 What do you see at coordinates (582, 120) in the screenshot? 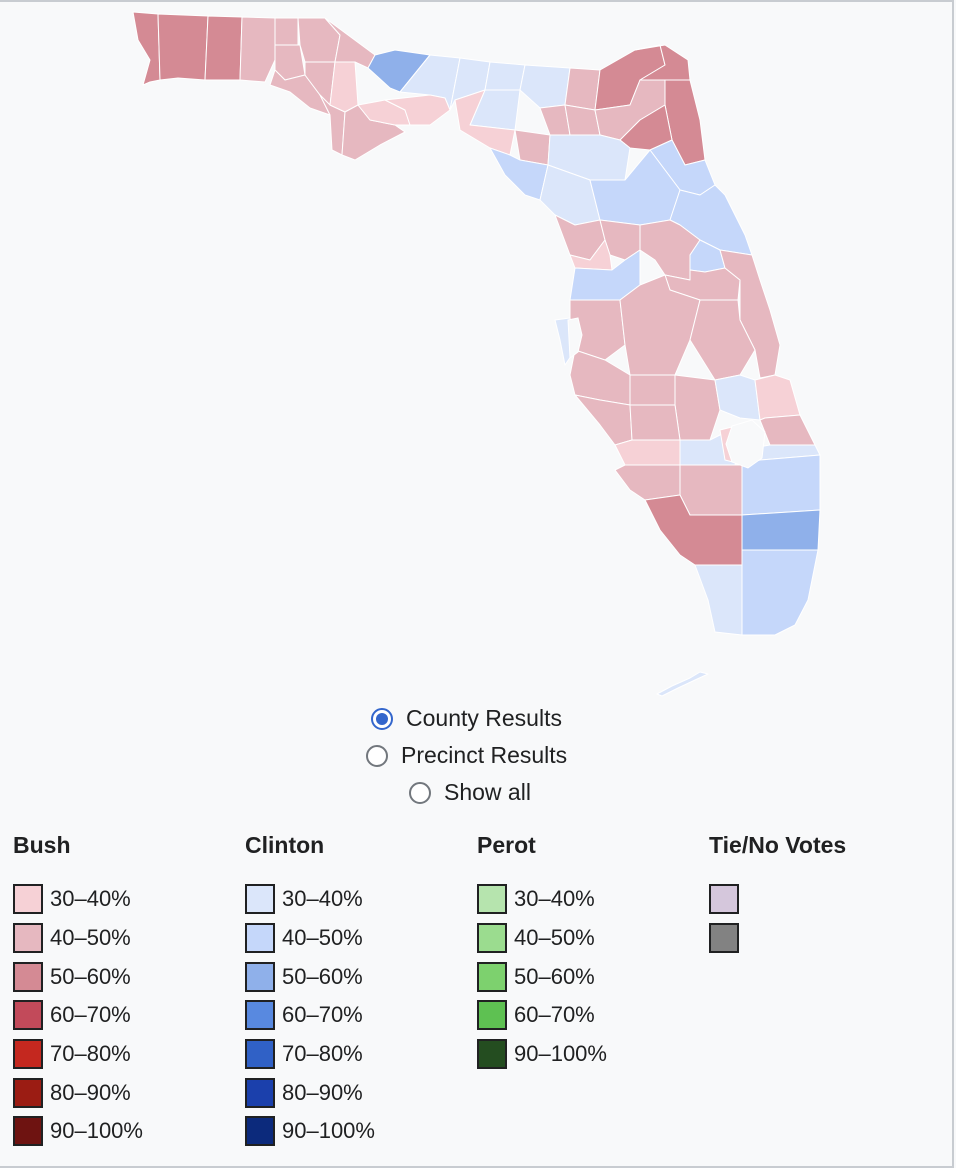
I see `county-bradford` at bounding box center [582, 120].